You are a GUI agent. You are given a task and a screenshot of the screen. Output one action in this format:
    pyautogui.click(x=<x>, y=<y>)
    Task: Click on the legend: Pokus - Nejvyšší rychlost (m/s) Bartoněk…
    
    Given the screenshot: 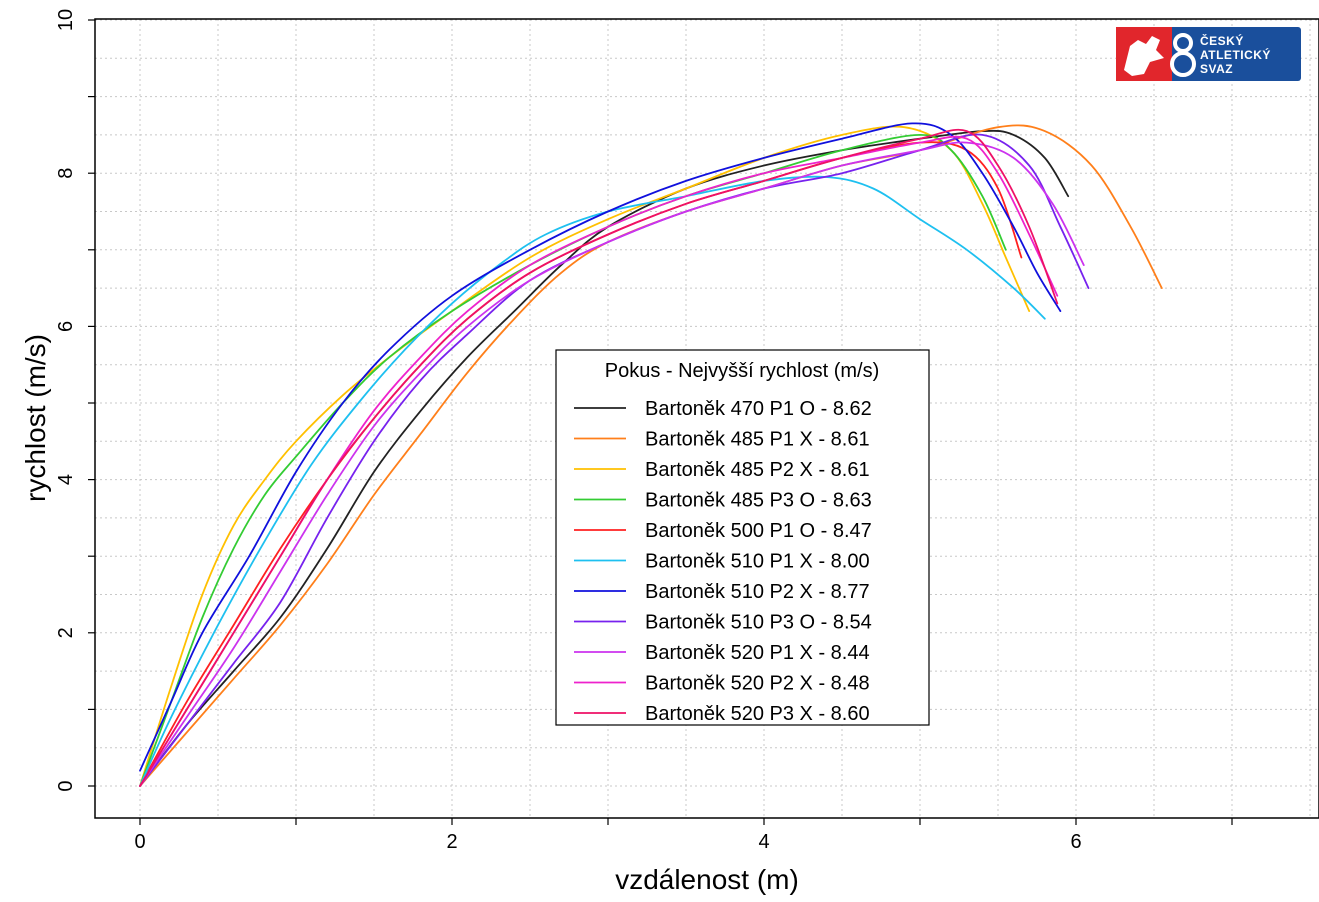 What is the action you would take?
    pyautogui.click(x=742, y=537)
    